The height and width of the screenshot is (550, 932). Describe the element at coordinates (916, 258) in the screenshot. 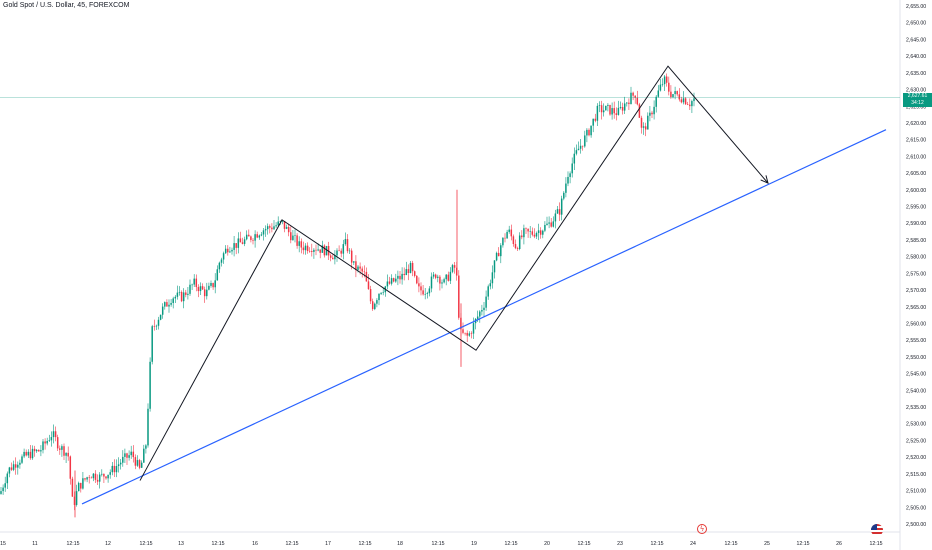

I see `y-tick-label: 2,580.00` at that location.